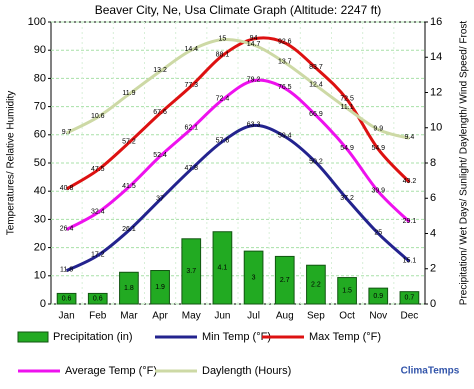 The height and width of the screenshot is (389, 474). I want to click on data-label: 14.4, so click(191, 49).